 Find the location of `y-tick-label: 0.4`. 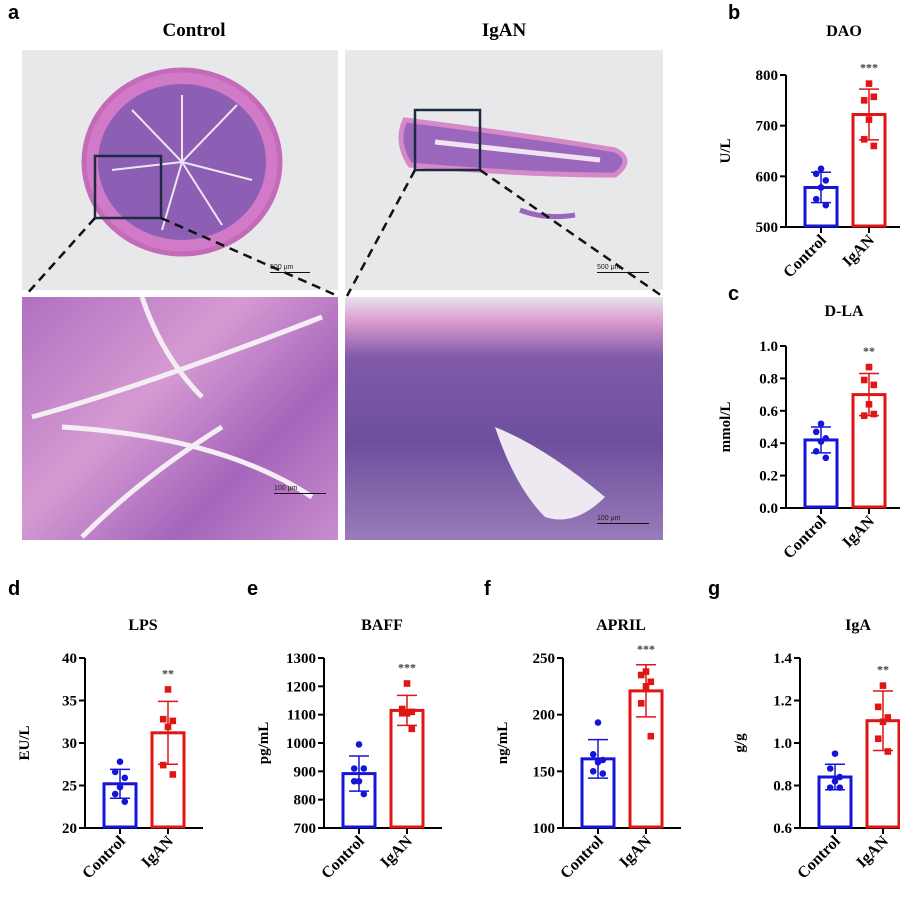

y-tick-label: 0.4 is located at coordinates (768, 444).